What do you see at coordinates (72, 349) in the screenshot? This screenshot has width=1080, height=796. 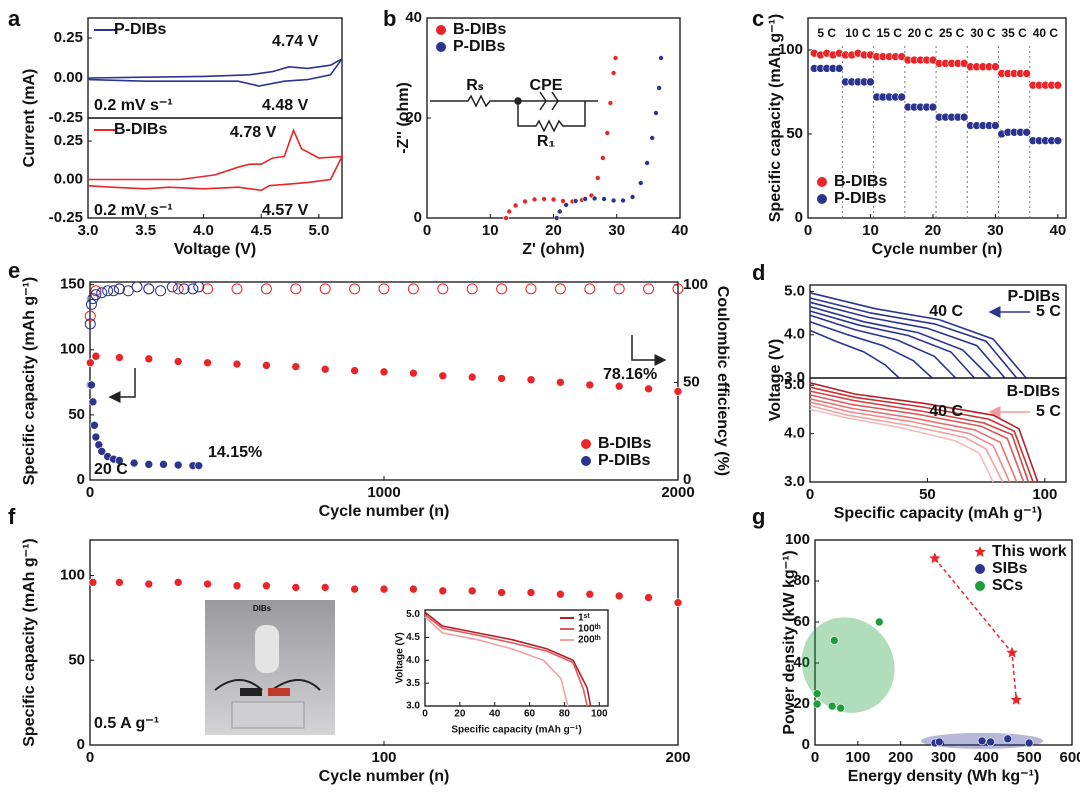 I see `y-tick-label: 100` at bounding box center [72, 349].